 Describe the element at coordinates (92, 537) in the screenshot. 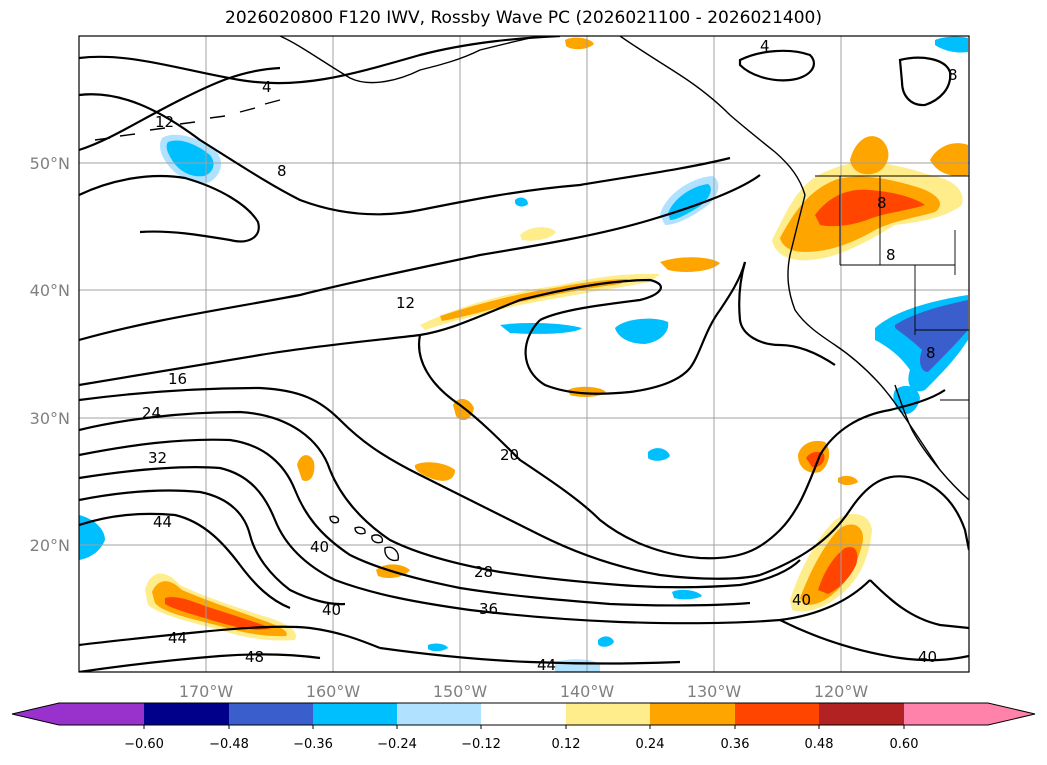

I see `negative-anomaly-west-edge` at that location.